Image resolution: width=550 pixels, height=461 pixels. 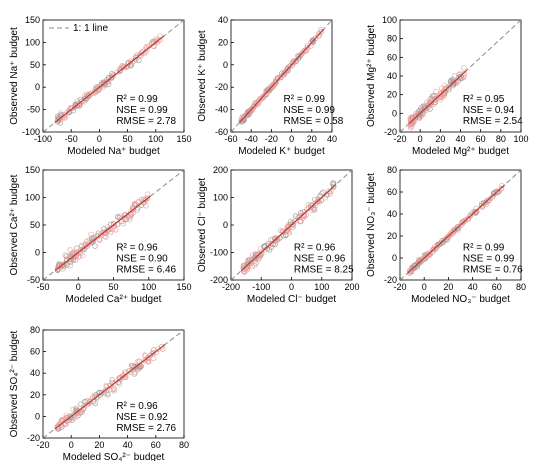 I want to click on y-tick-label: -60, so click(x=221, y=132).